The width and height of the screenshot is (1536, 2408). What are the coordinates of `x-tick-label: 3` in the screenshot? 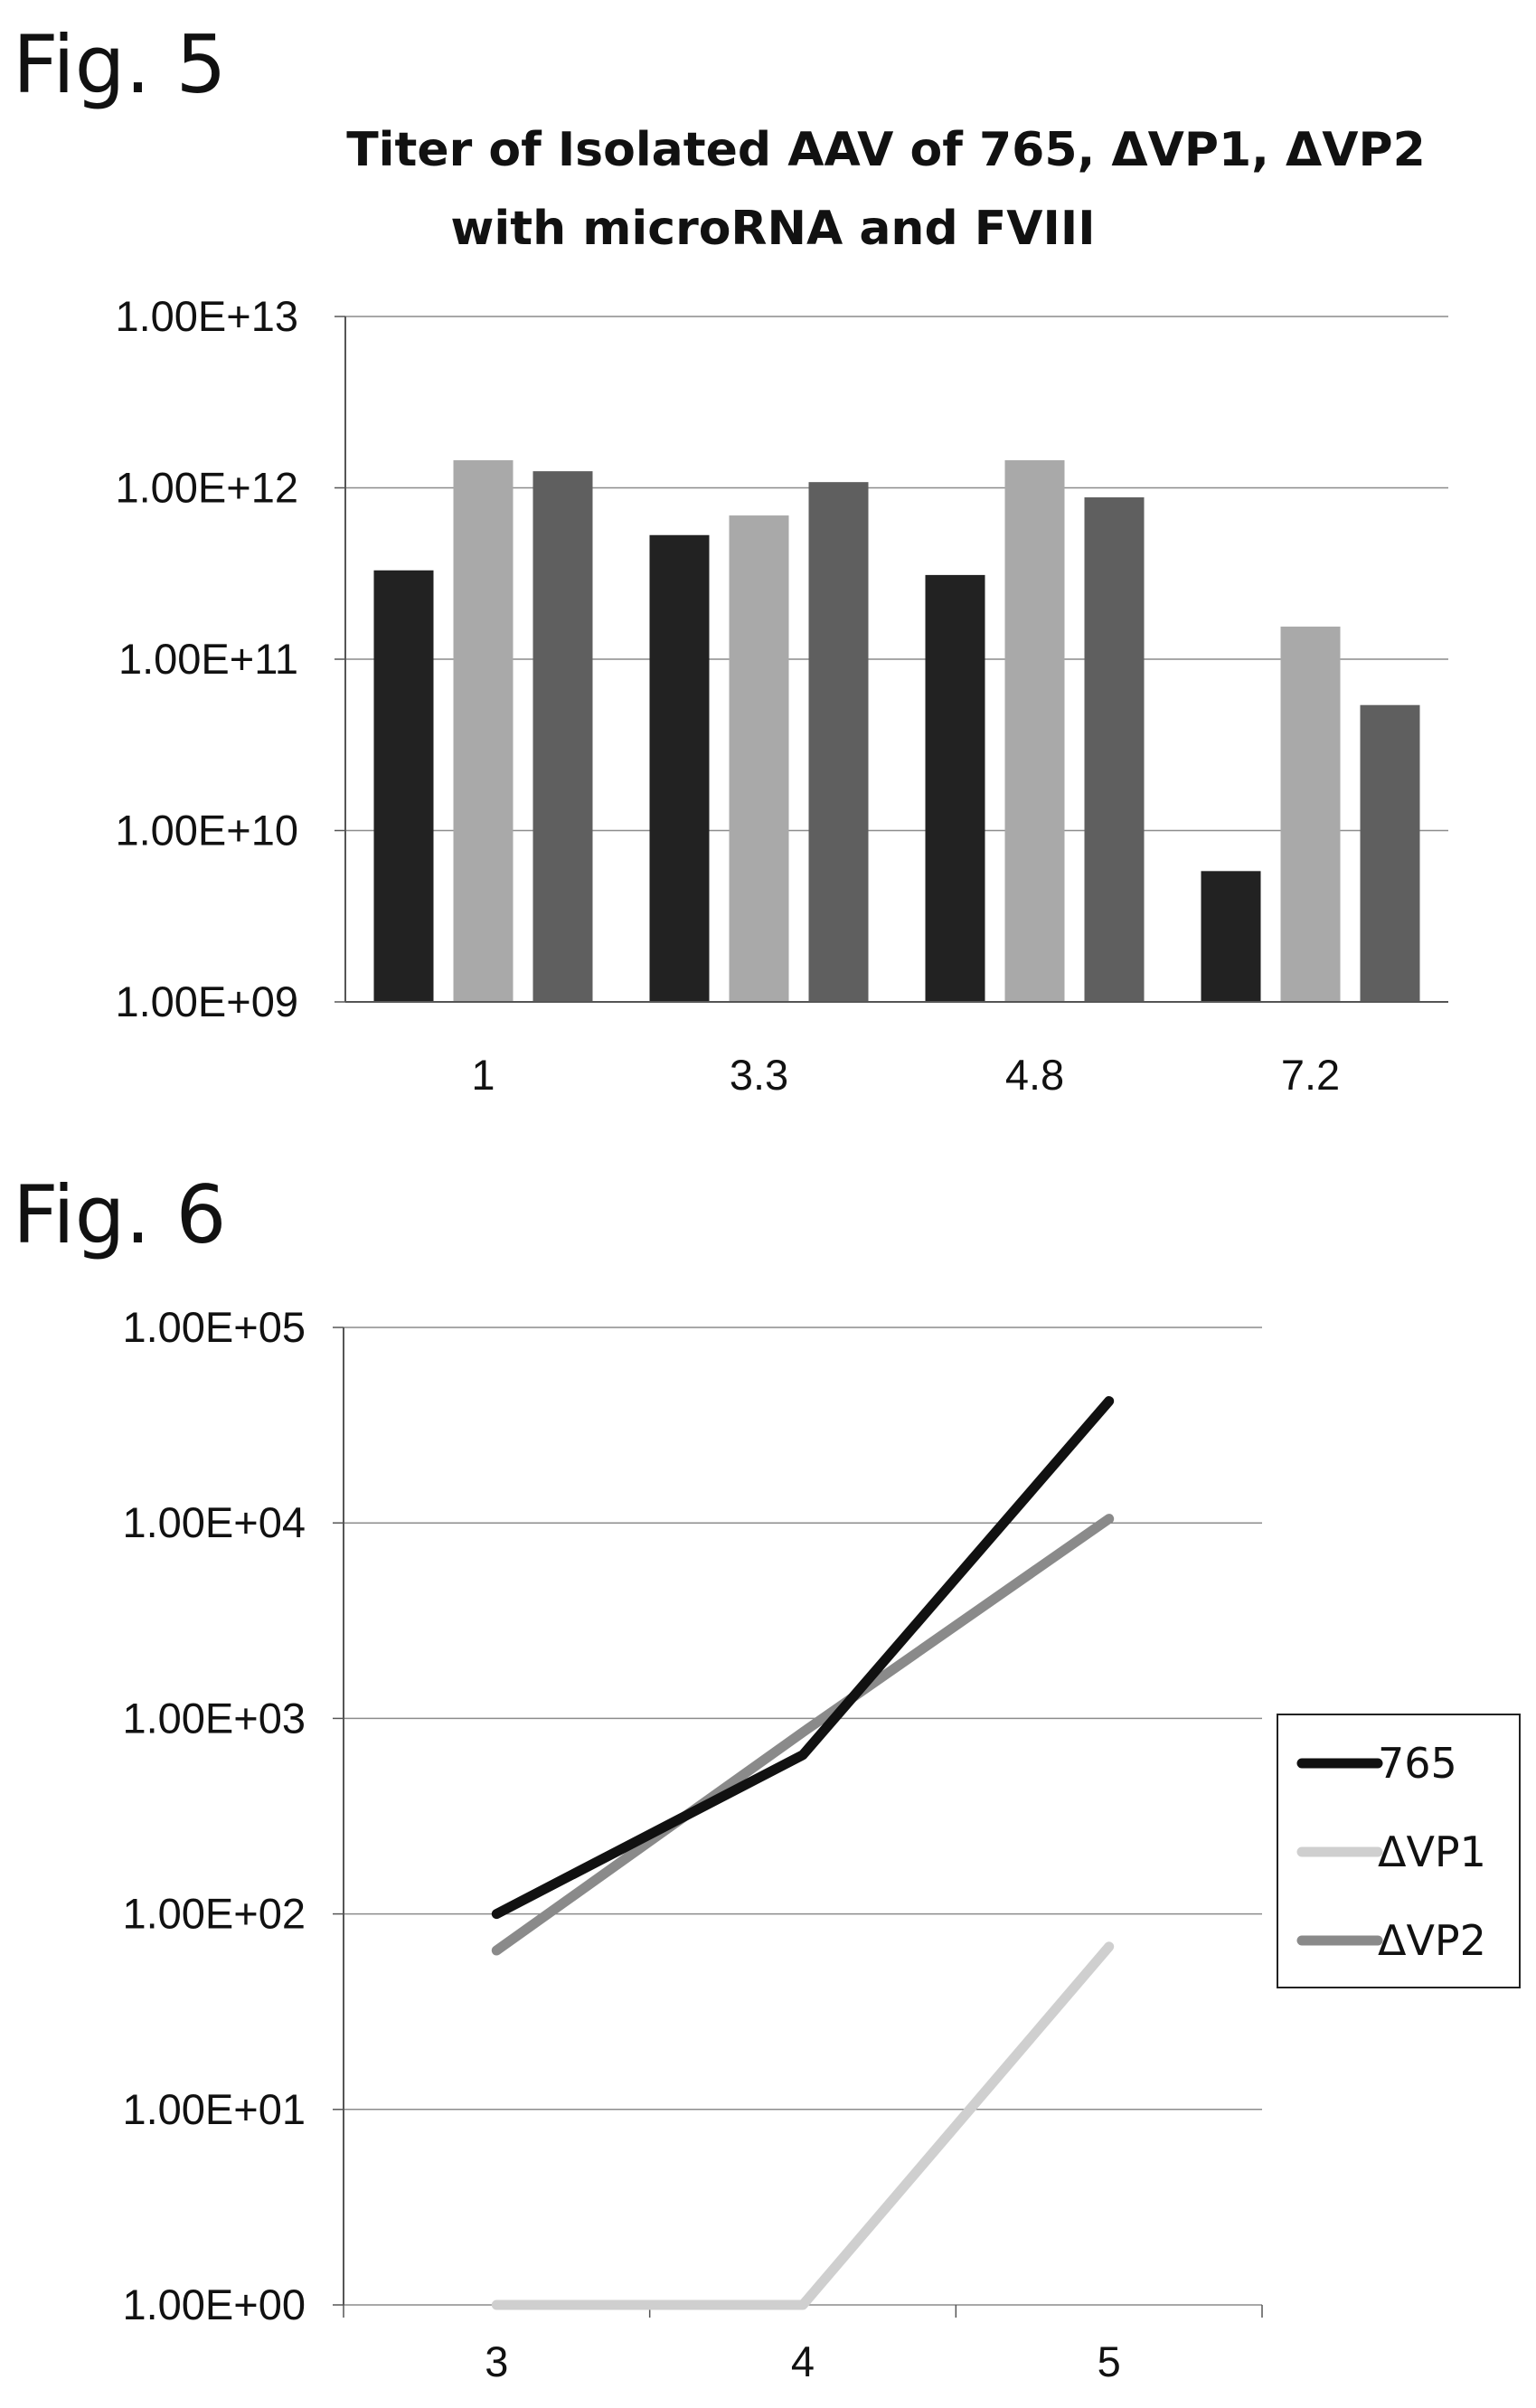 It's located at (496, 2361).